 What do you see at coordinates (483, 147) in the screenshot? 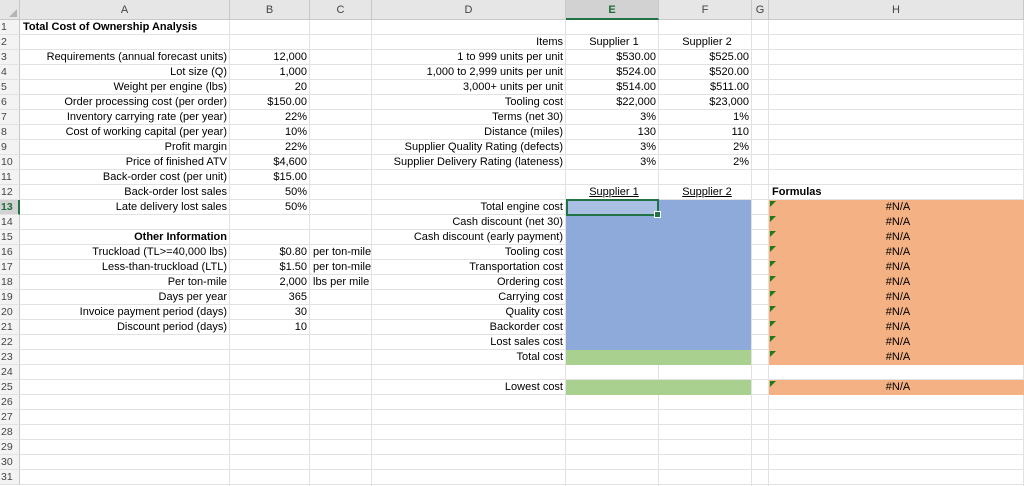
I see `item-label: Supplier Quality Rating (defects)` at bounding box center [483, 147].